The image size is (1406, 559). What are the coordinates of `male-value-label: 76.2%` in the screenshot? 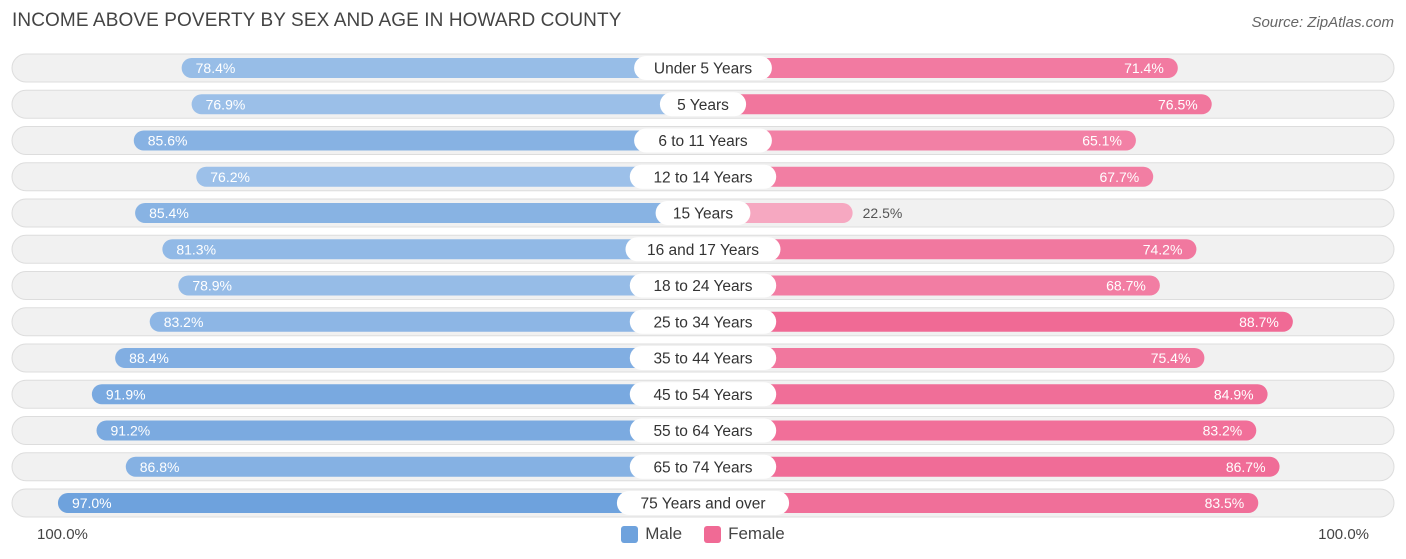 It's located at (230, 177).